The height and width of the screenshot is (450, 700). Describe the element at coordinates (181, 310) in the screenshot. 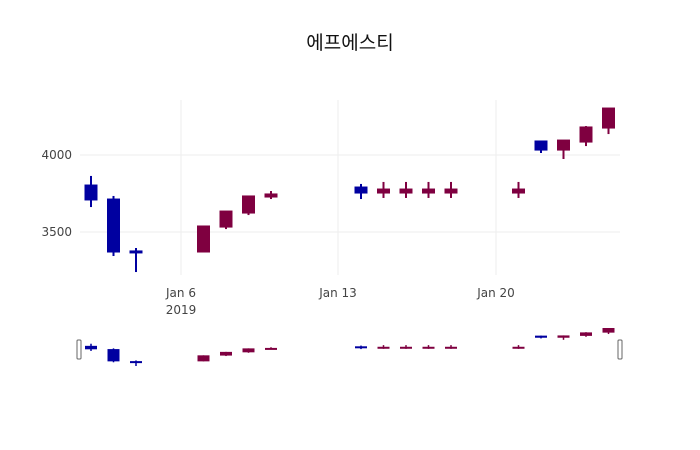

I see `x-tick-year: 2019` at that location.